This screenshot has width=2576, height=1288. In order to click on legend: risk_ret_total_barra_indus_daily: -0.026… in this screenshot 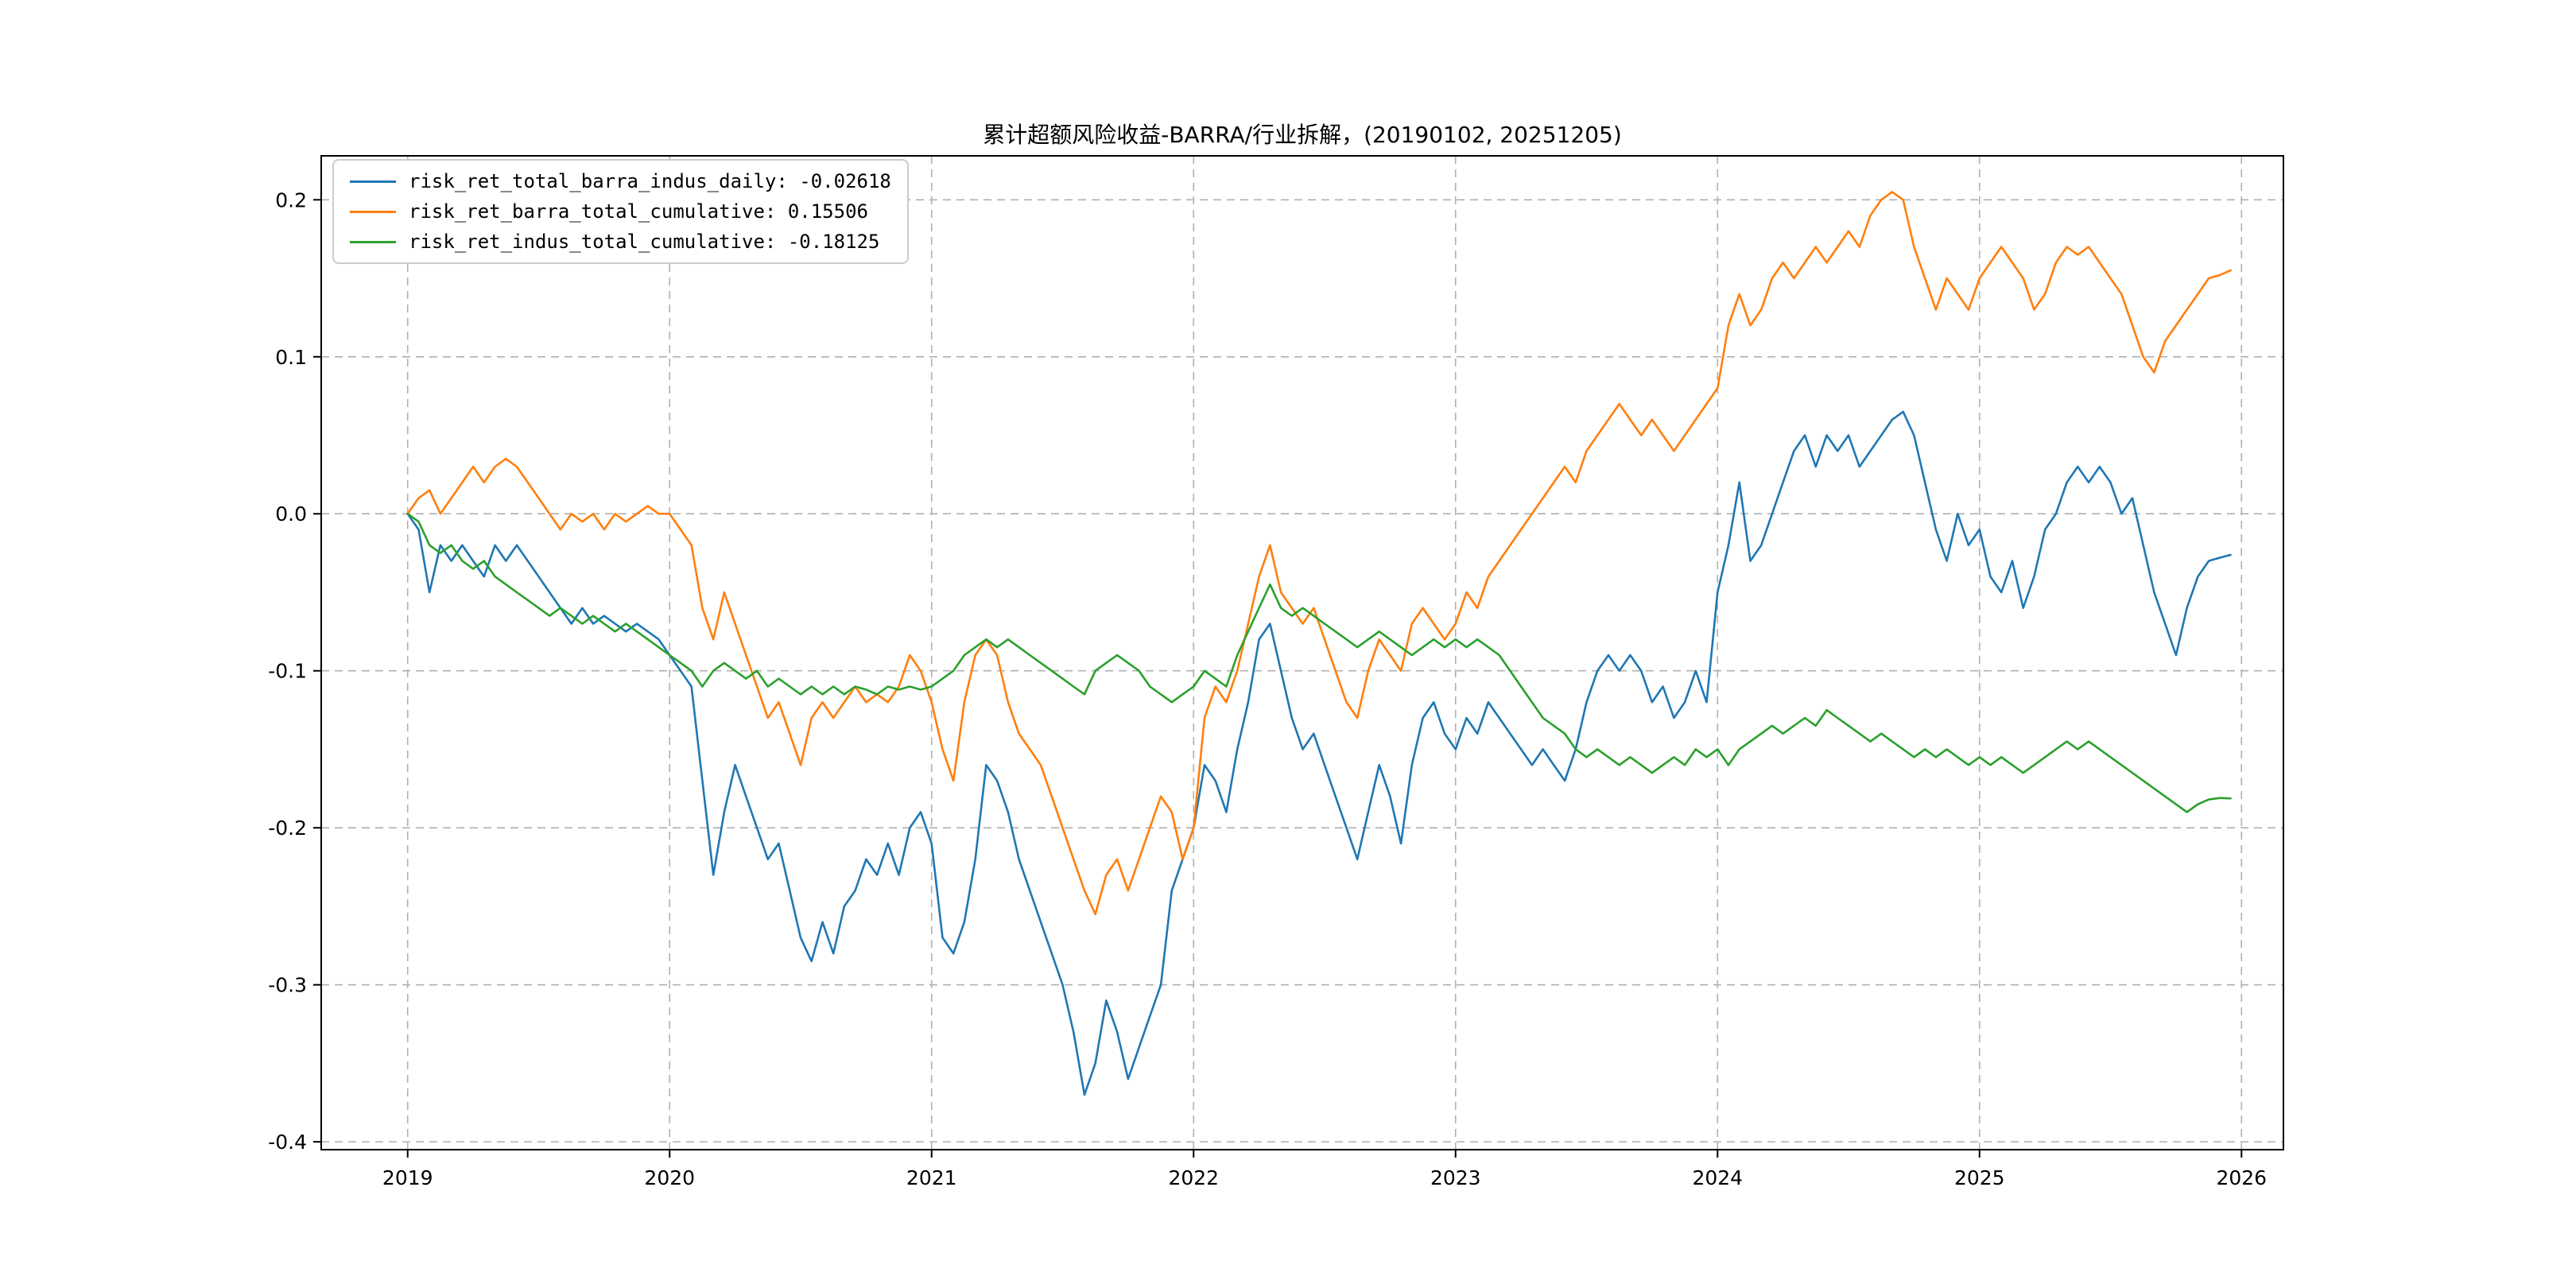, I will do `click(621, 211)`.